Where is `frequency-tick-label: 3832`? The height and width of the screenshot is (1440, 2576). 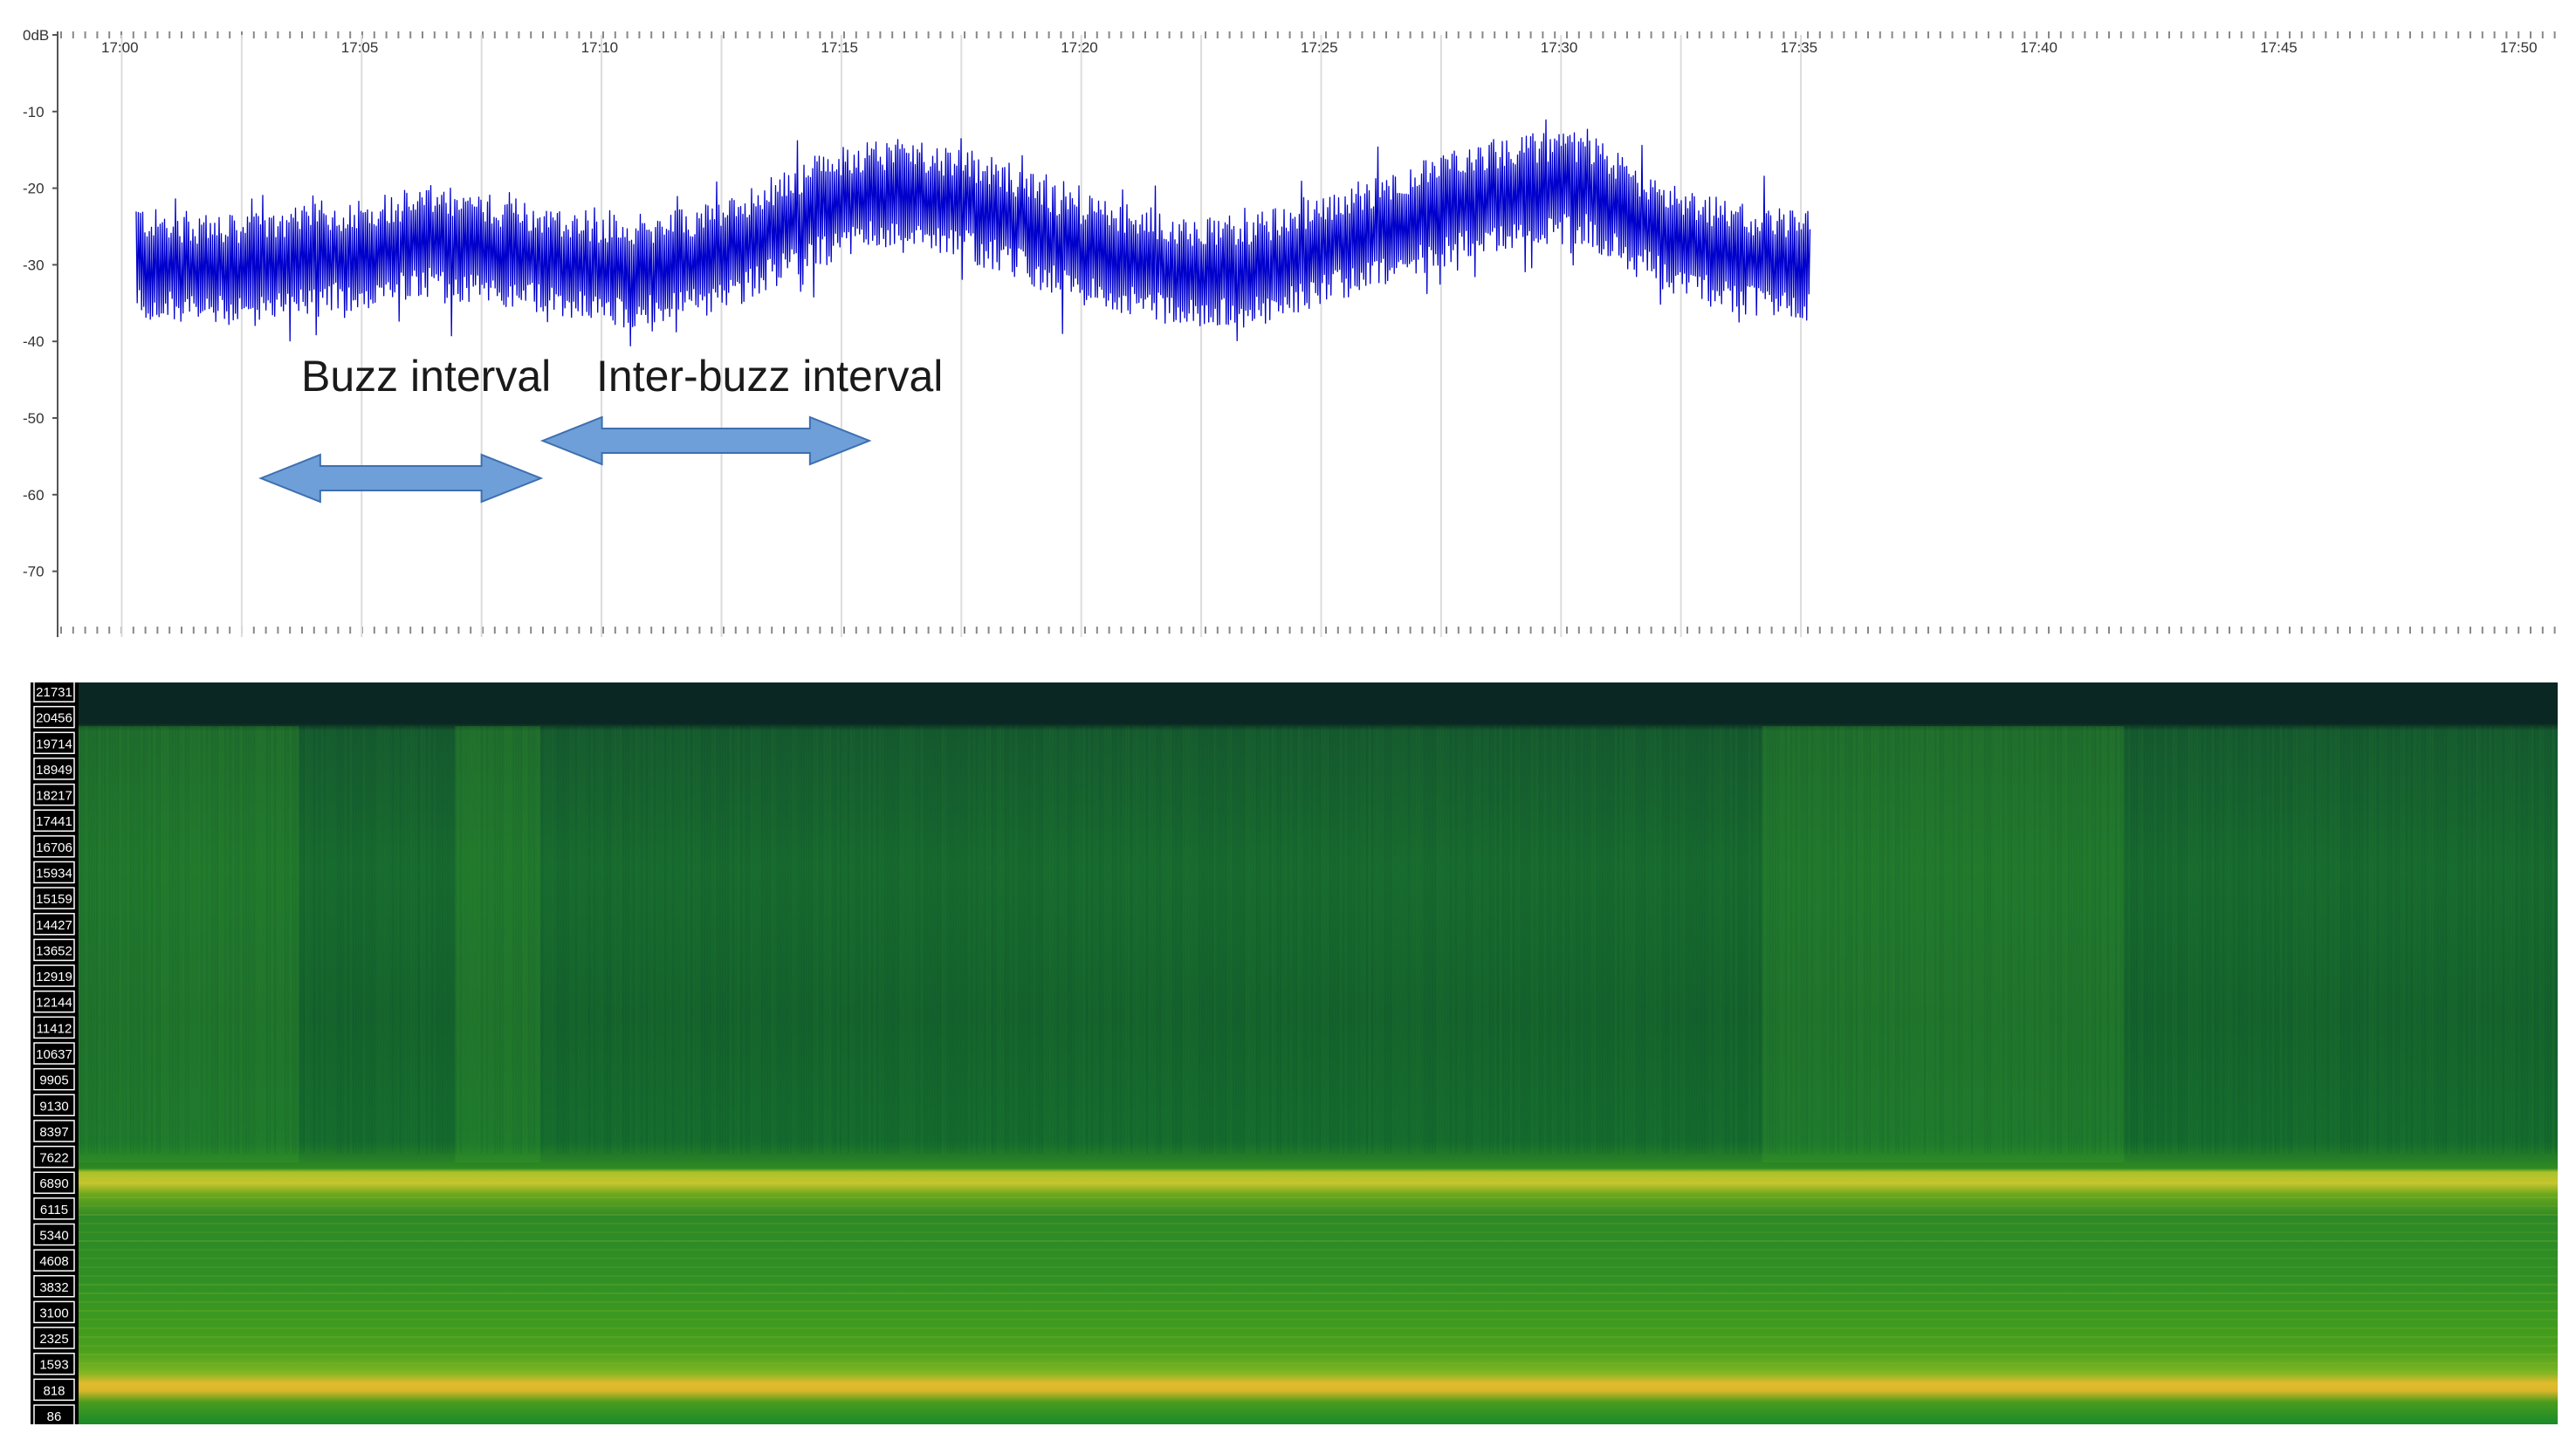
frequency-tick-label: 3832 is located at coordinates (54, 1287).